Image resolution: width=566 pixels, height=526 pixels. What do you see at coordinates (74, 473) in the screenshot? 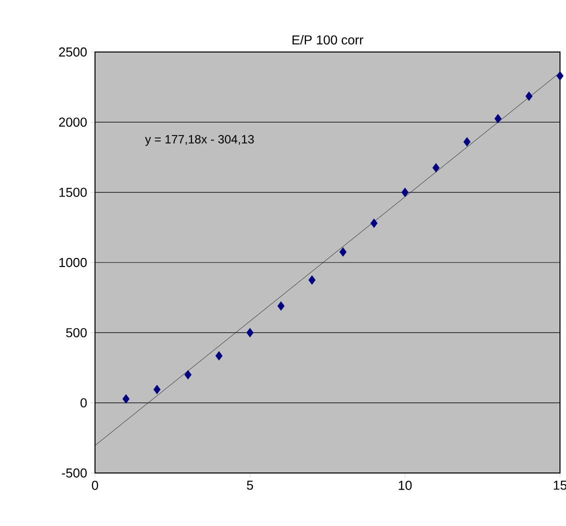
I see `y-tick-label: -500` at bounding box center [74, 473].